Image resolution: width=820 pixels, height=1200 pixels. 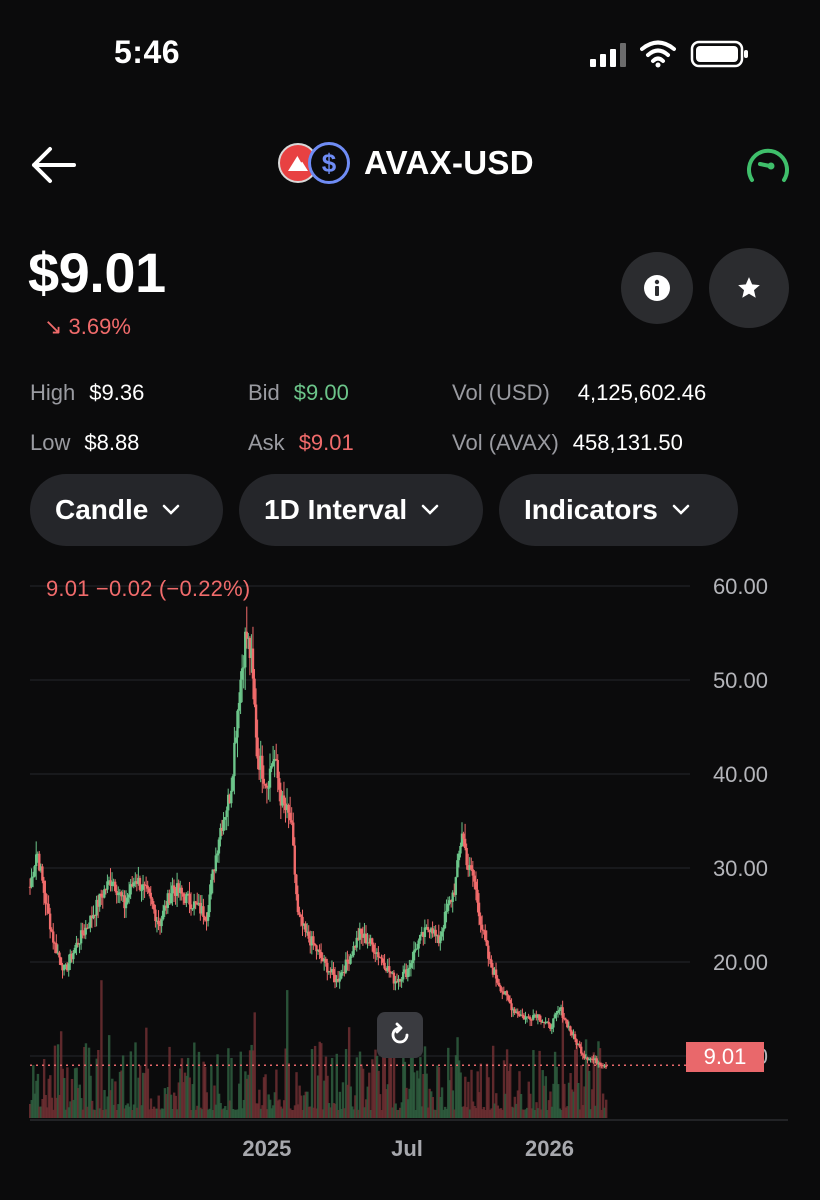 I want to click on chart-type-dropdown: Candle, so click(x=126, y=510).